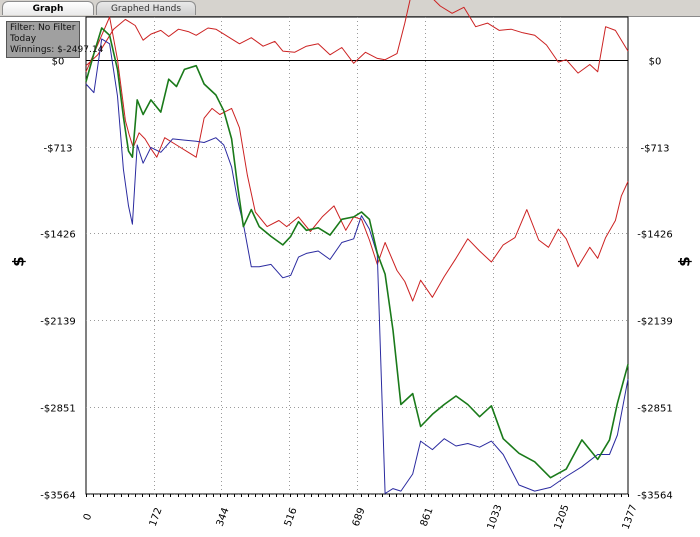  I want to click on x-tick-label: 516, so click(291, 517).